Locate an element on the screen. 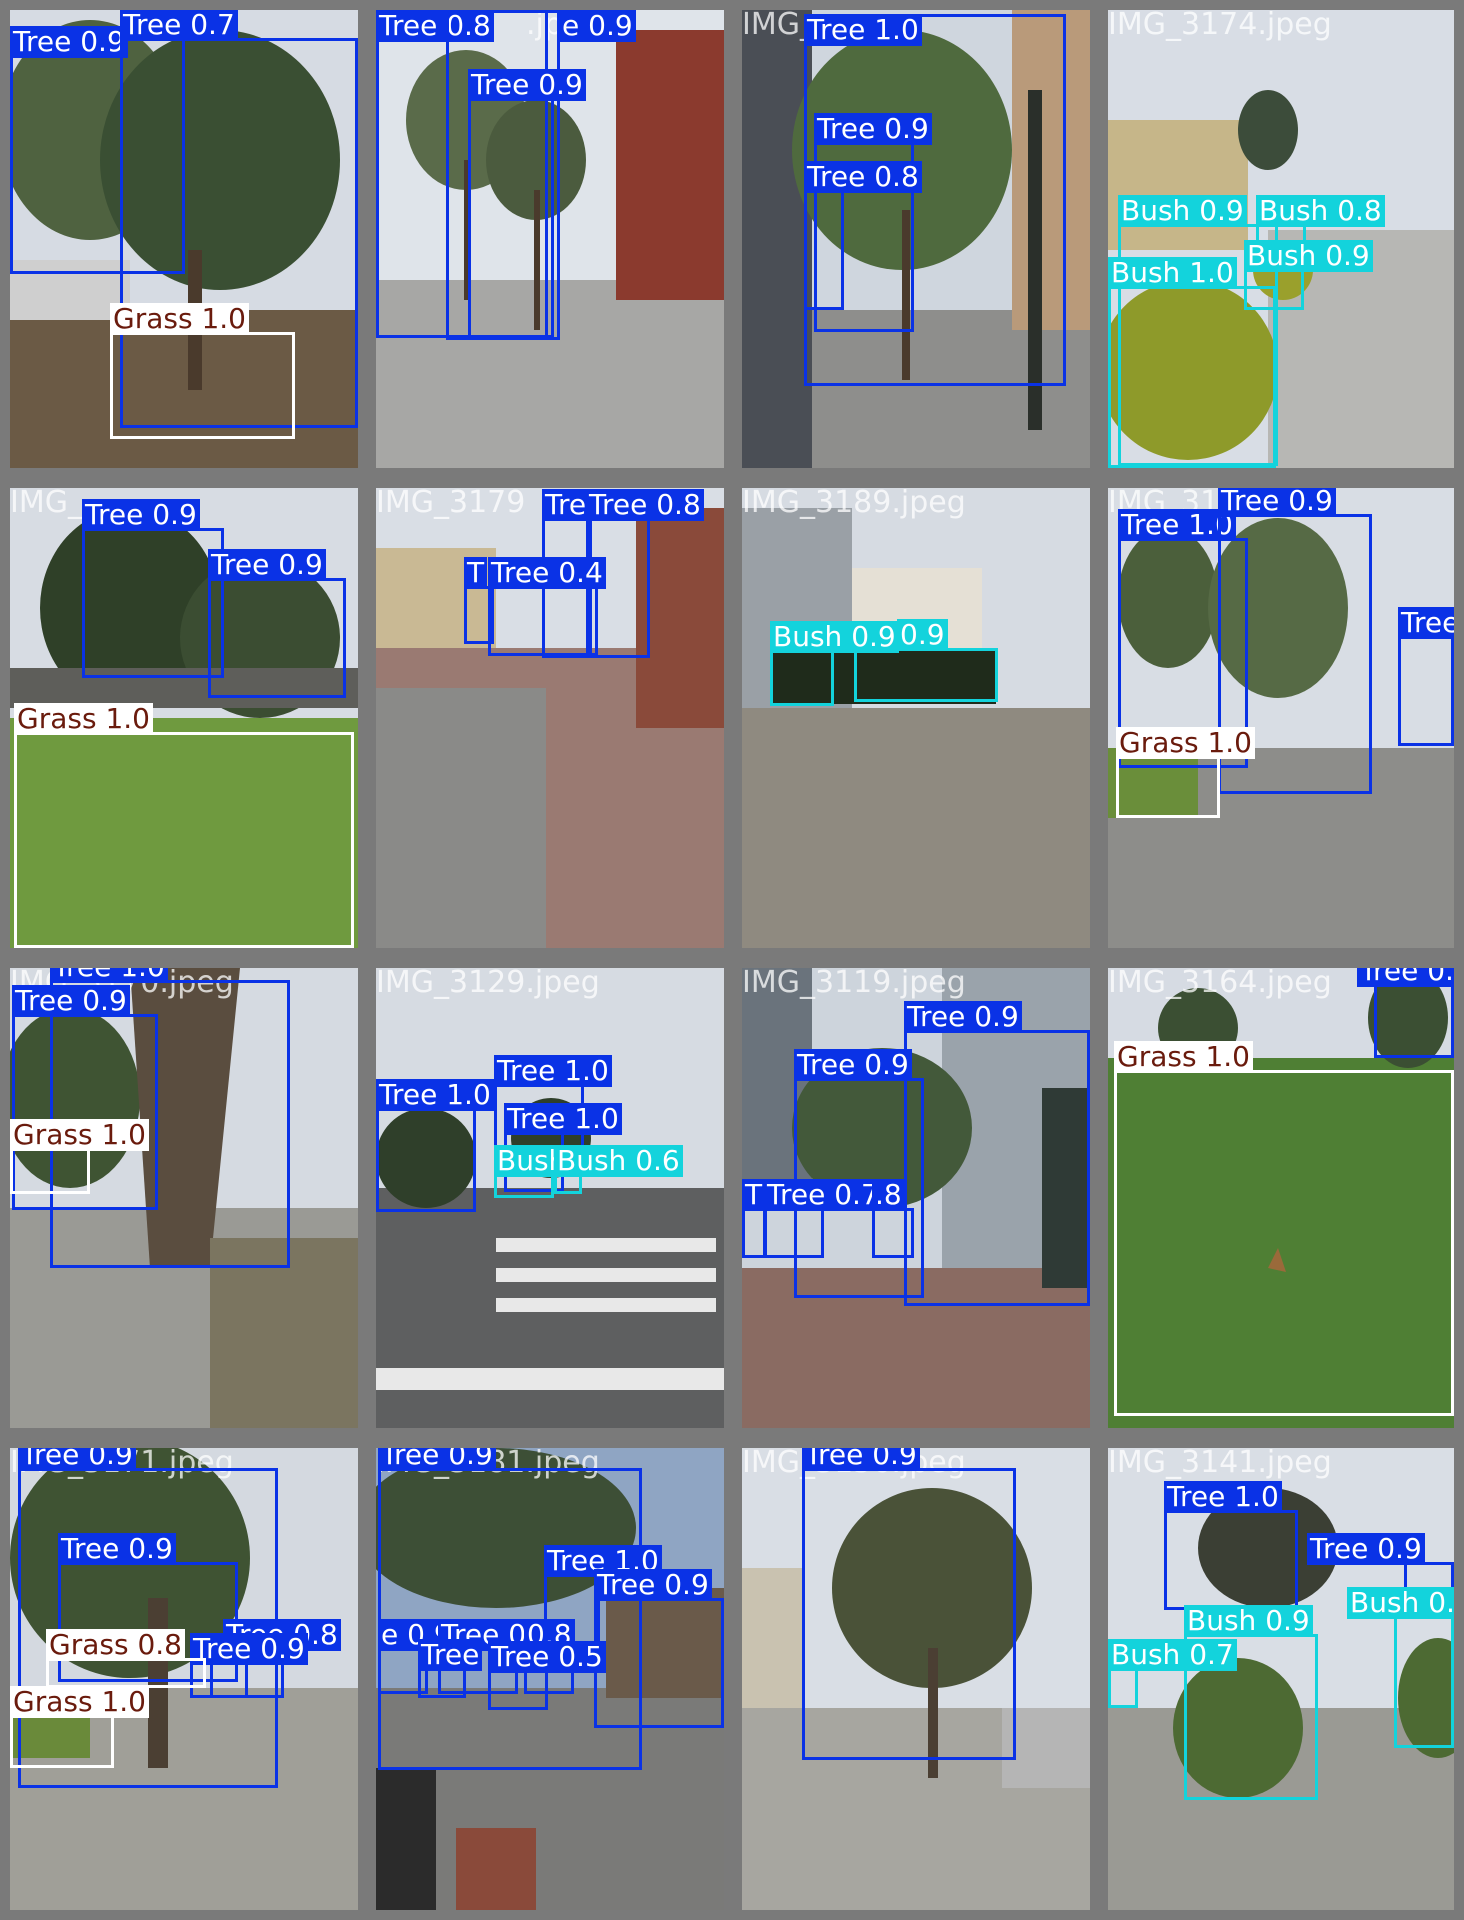 This screenshot has height=1920, width=1464. bbox-label: e 0.9 is located at coordinates (597, 26).